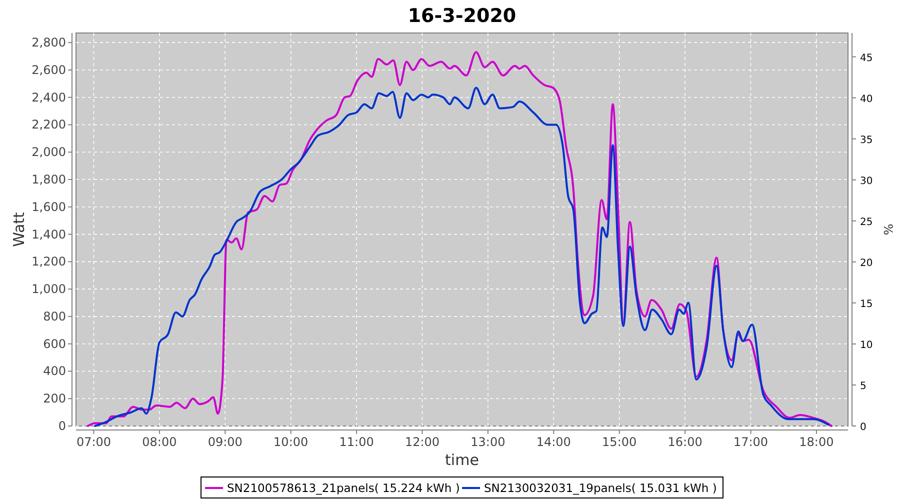 The width and height of the screenshot is (900, 500). I want to click on y-tick-label: 1,400, so click(49, 234).